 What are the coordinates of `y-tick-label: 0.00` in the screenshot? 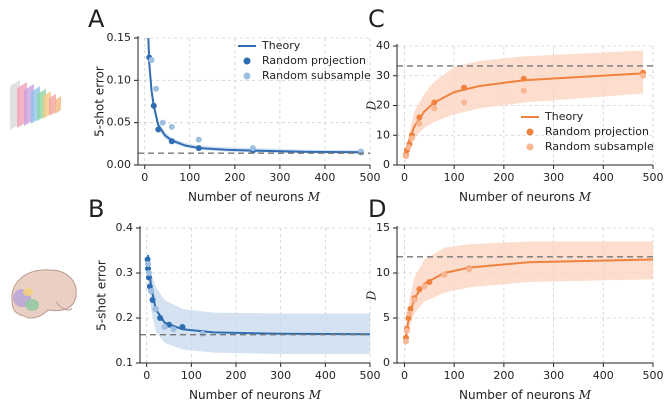 It's located at (119, 164).